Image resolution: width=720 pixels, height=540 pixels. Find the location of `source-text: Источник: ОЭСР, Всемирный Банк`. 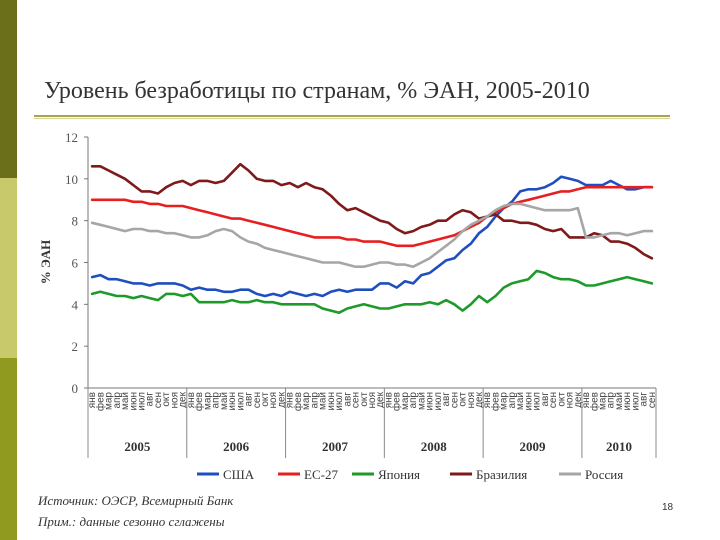

source-text: Источник: ОЭСР, Всемирный Банк is located at coordinates (136, 500).